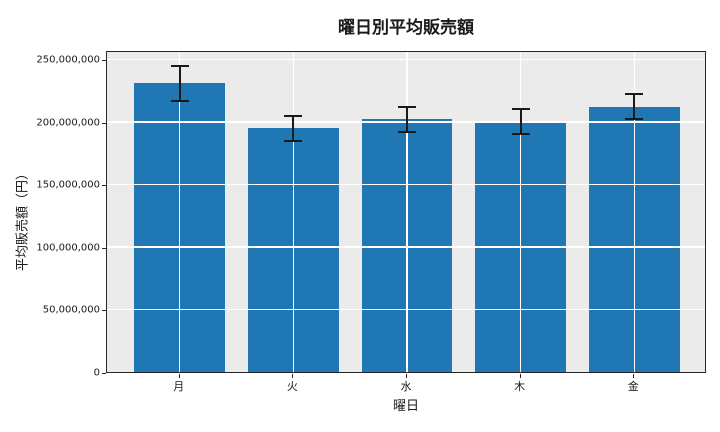  Describe the element at coordinates (23, 219) in the screenshot. I see `y-axis-label: 平均販売額（円）` at that location.